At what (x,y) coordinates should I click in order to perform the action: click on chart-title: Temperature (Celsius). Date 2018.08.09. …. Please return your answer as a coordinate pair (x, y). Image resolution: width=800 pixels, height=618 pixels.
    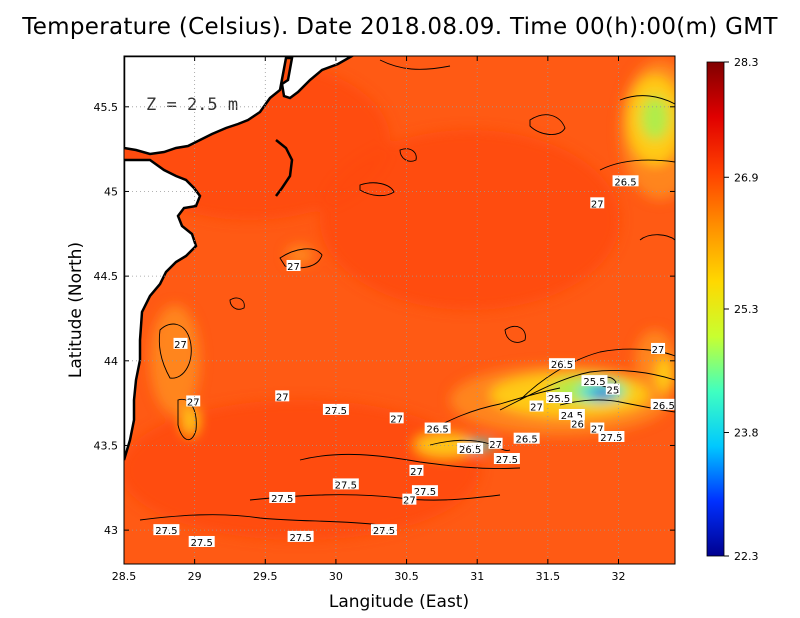
    Looking at the image, I should click on (400, 27).